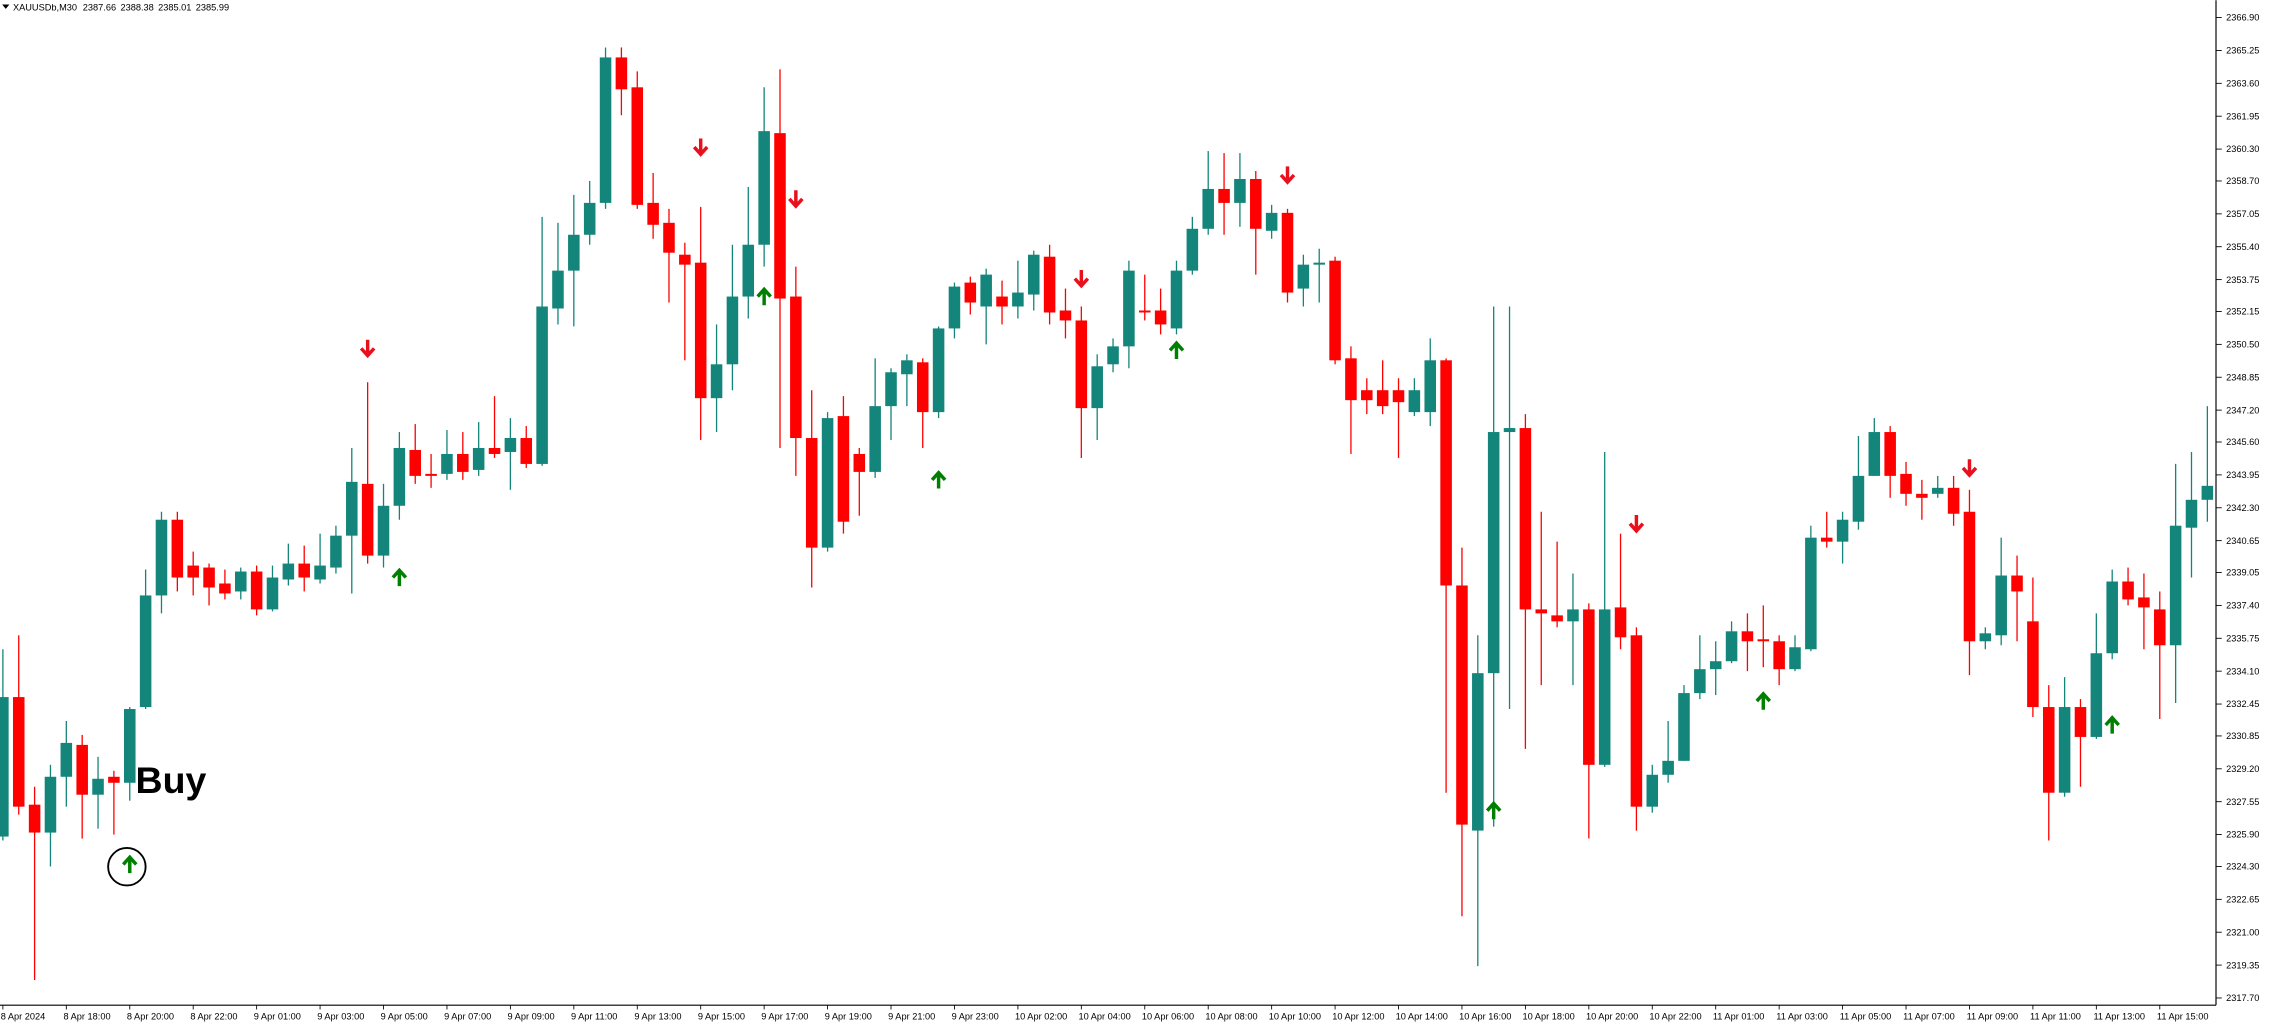 Image resolution: width=2278 pixels, height=1027 pixels. What do you see at coordinates (848, 1017) in the screenshot?
I see `x-tick-label: 9 Apr 19:00` at bounding box center [848, 1017].